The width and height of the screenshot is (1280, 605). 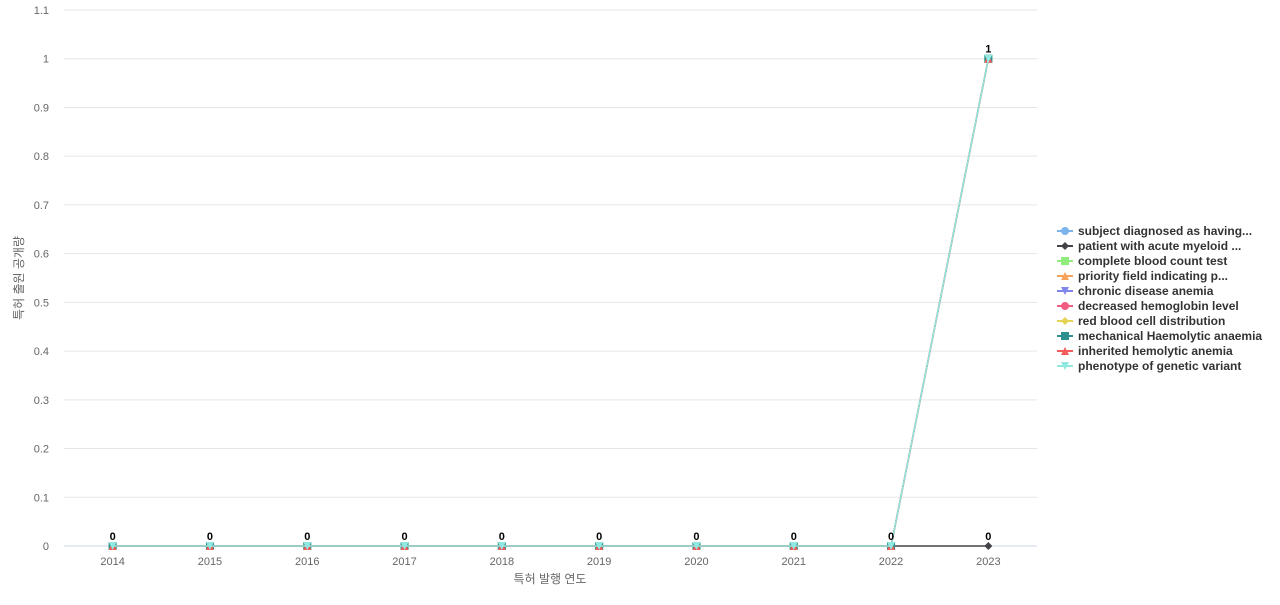 I want to click on legend-item: phenotype of genetic variant, so click(x=1149, y=366).